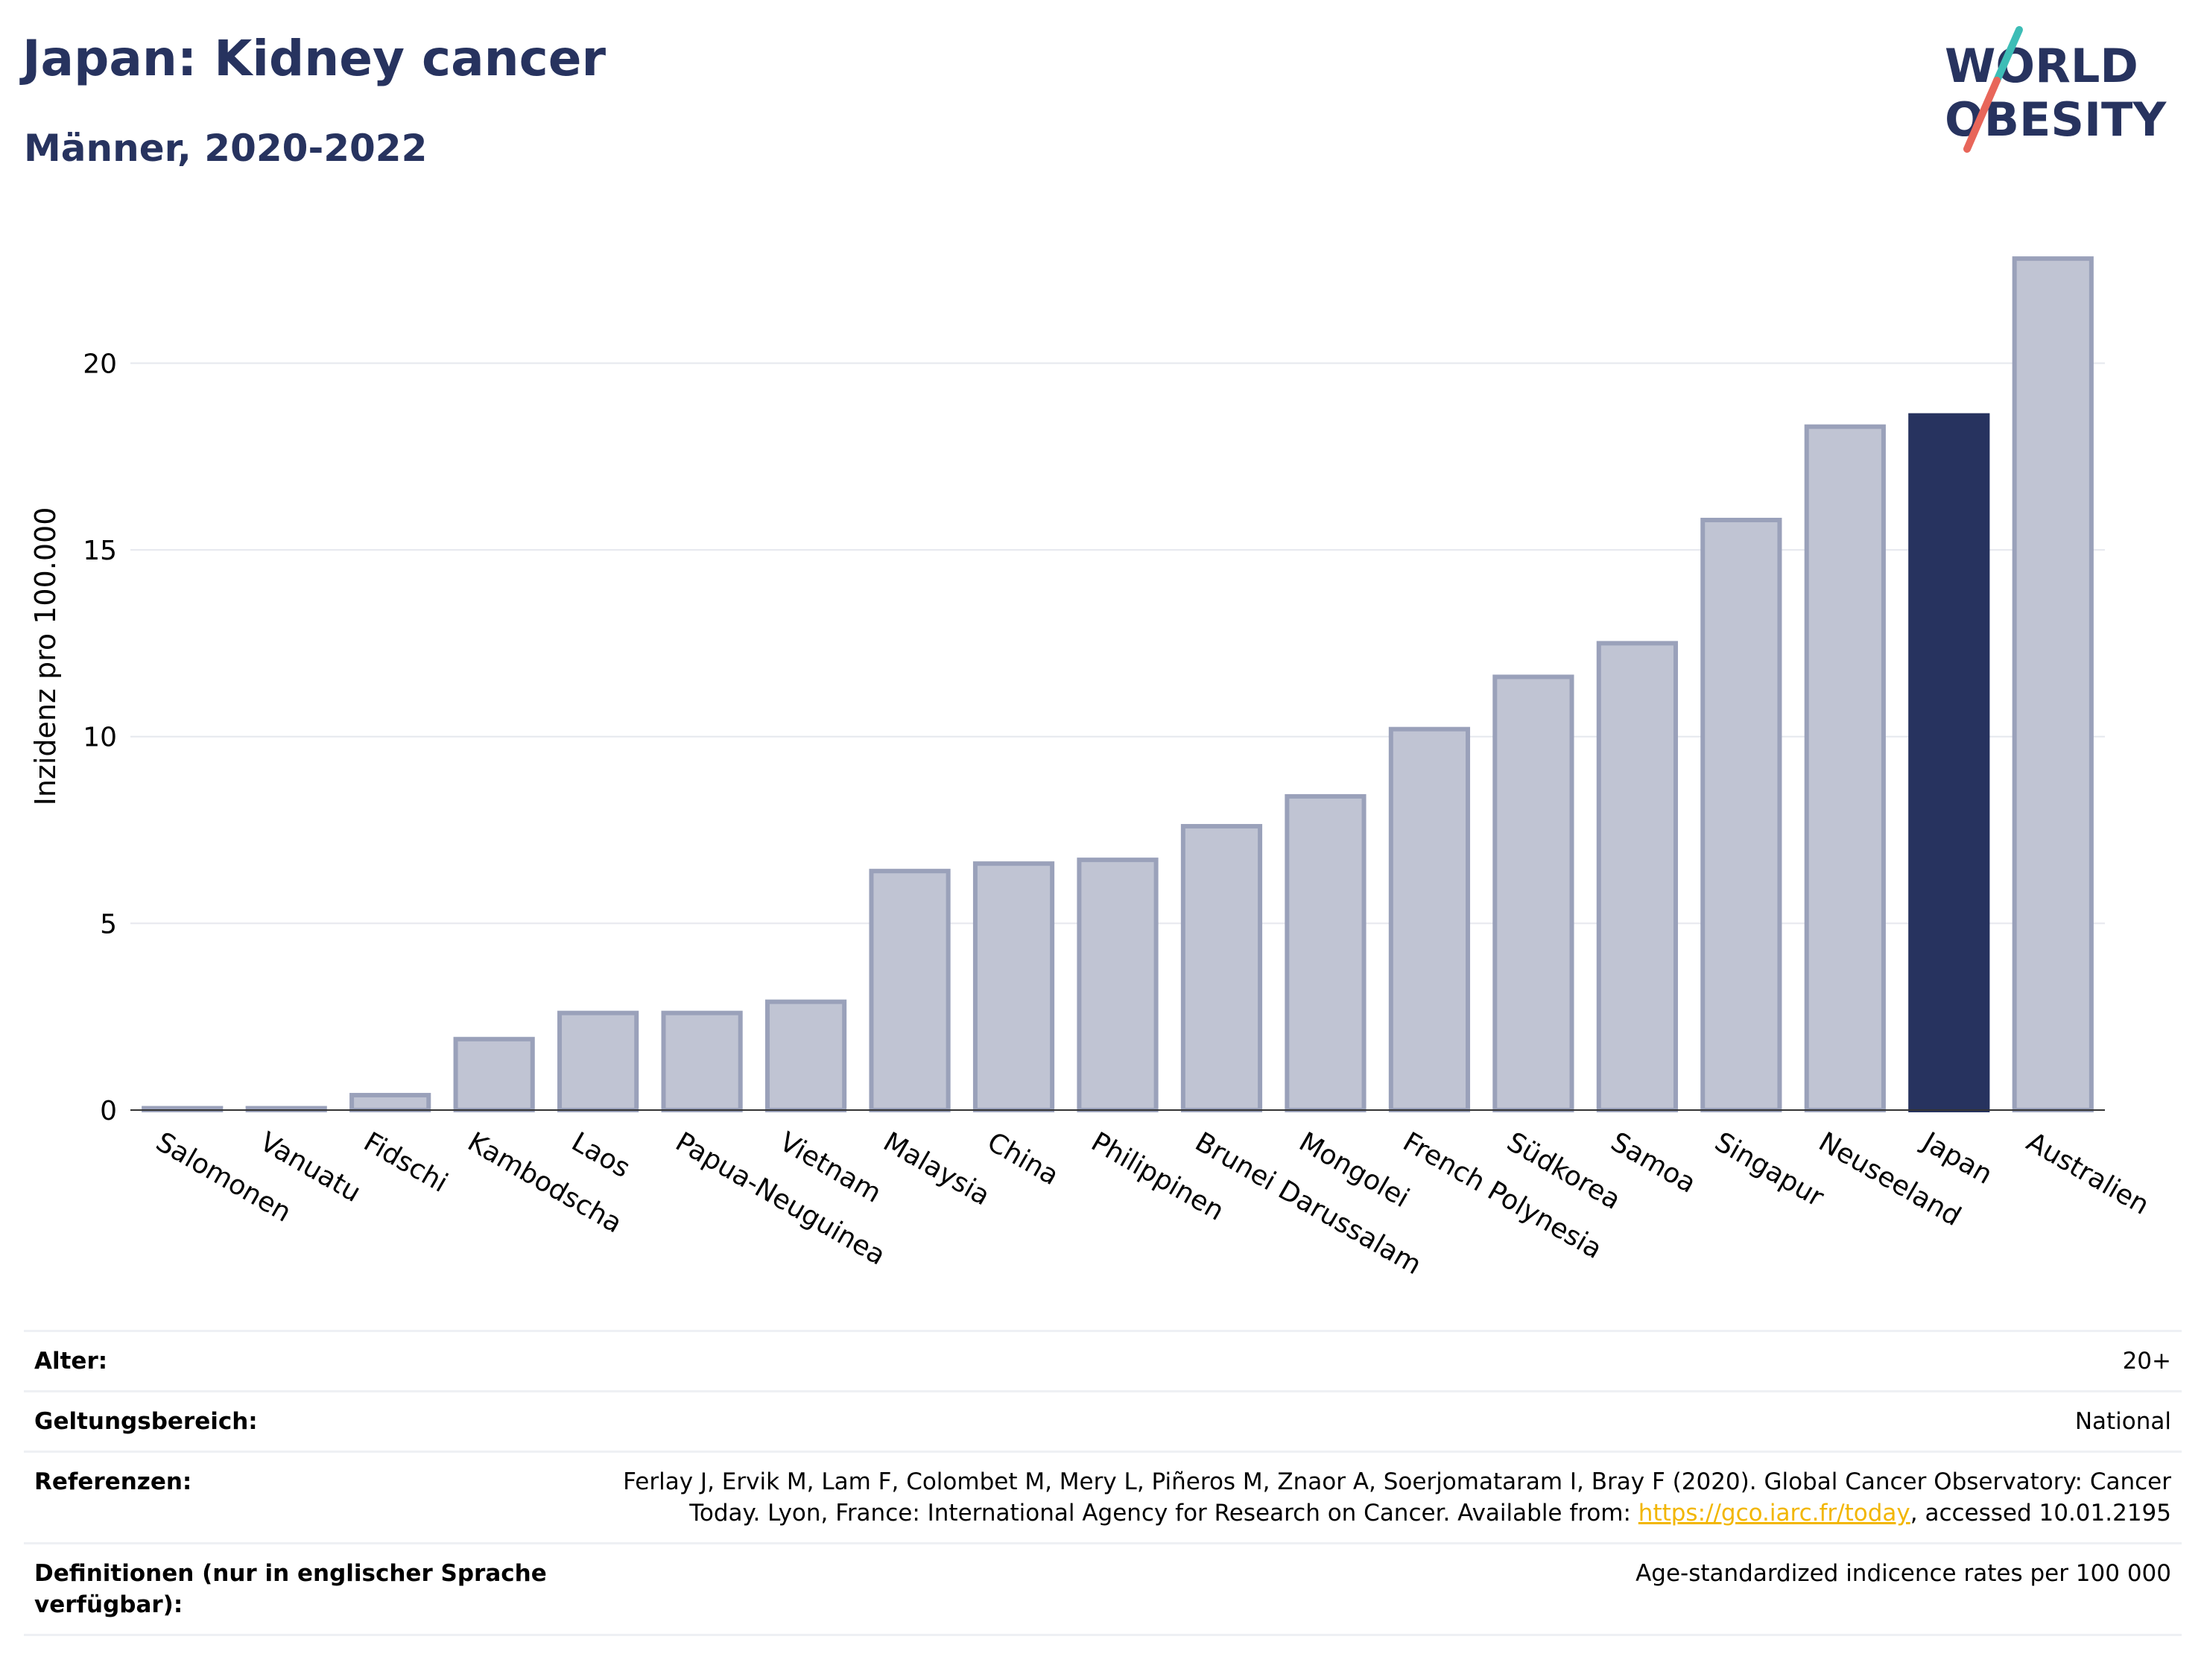  I want to click on bar-mongolei, so click(1326, 952).